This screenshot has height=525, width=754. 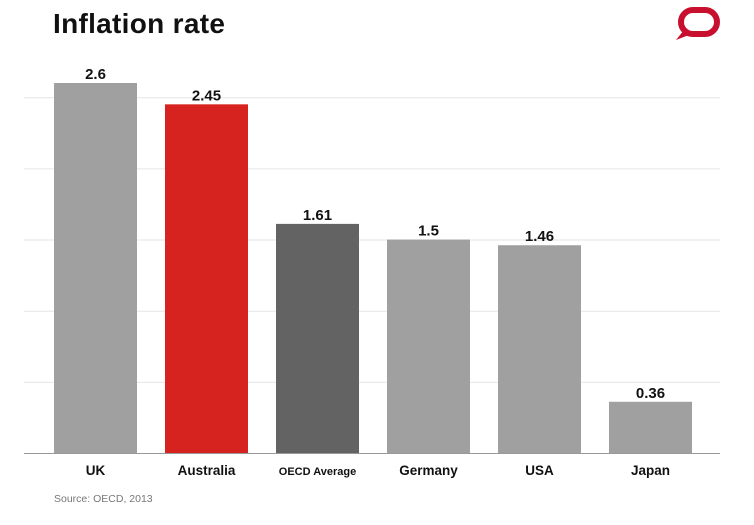 What do you see at coordinates (317, 472) in the screenshot?
I see `x-tick-label: OECD Average` at bounding box center [317, 472].